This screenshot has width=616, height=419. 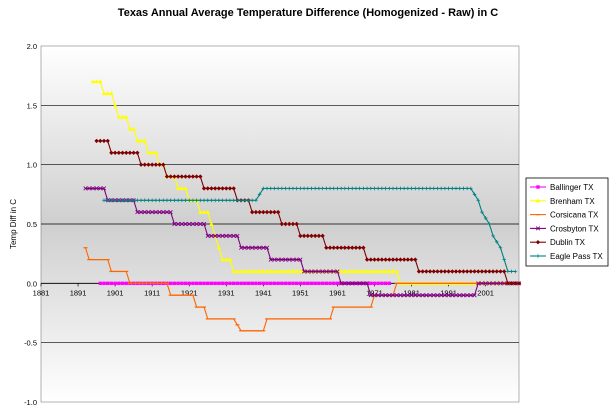 What do you see at coordinates (30, 343) in the screenshot?
I see `y-tick-label: -0.5` at bounding box center [30, 343].